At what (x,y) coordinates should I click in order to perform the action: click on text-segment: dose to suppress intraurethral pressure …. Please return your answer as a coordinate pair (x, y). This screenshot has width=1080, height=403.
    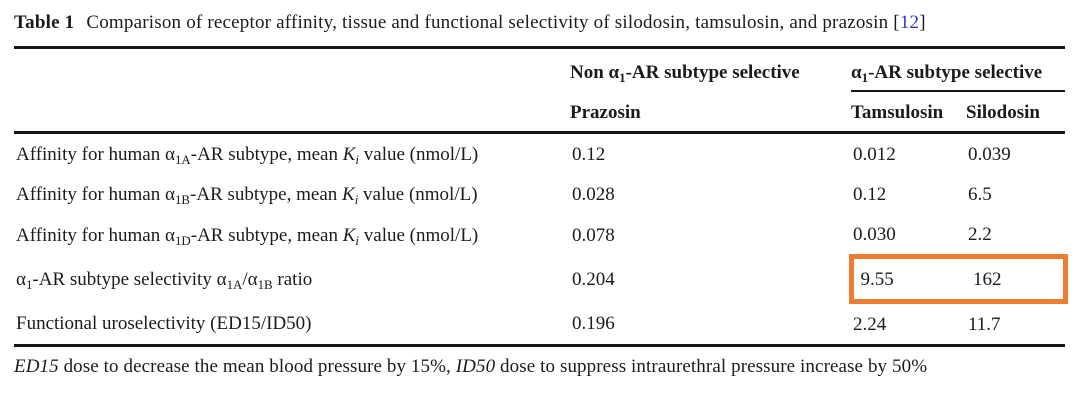
    Looking at the image, I should click on (711, 366).